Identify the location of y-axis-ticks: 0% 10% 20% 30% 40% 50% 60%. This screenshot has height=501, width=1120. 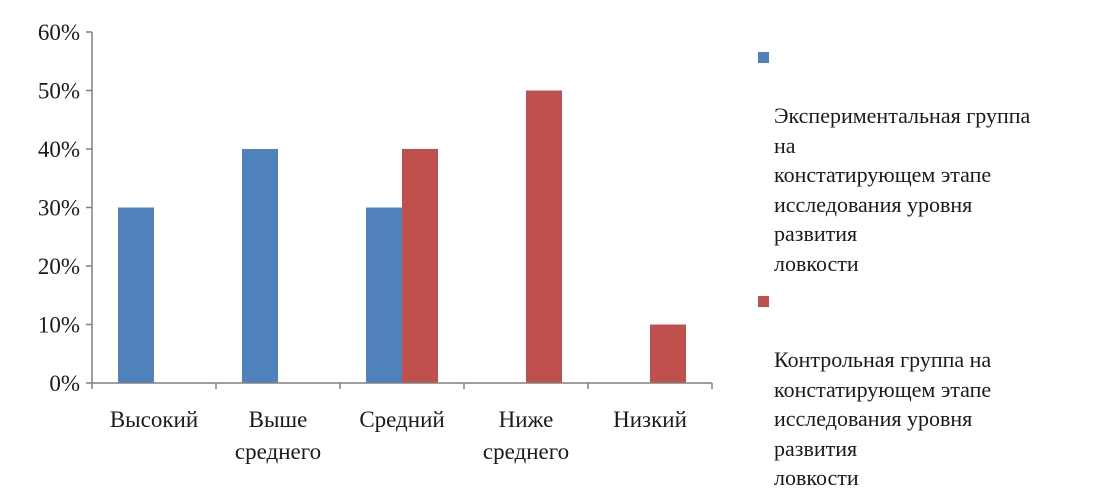
(65, 208).